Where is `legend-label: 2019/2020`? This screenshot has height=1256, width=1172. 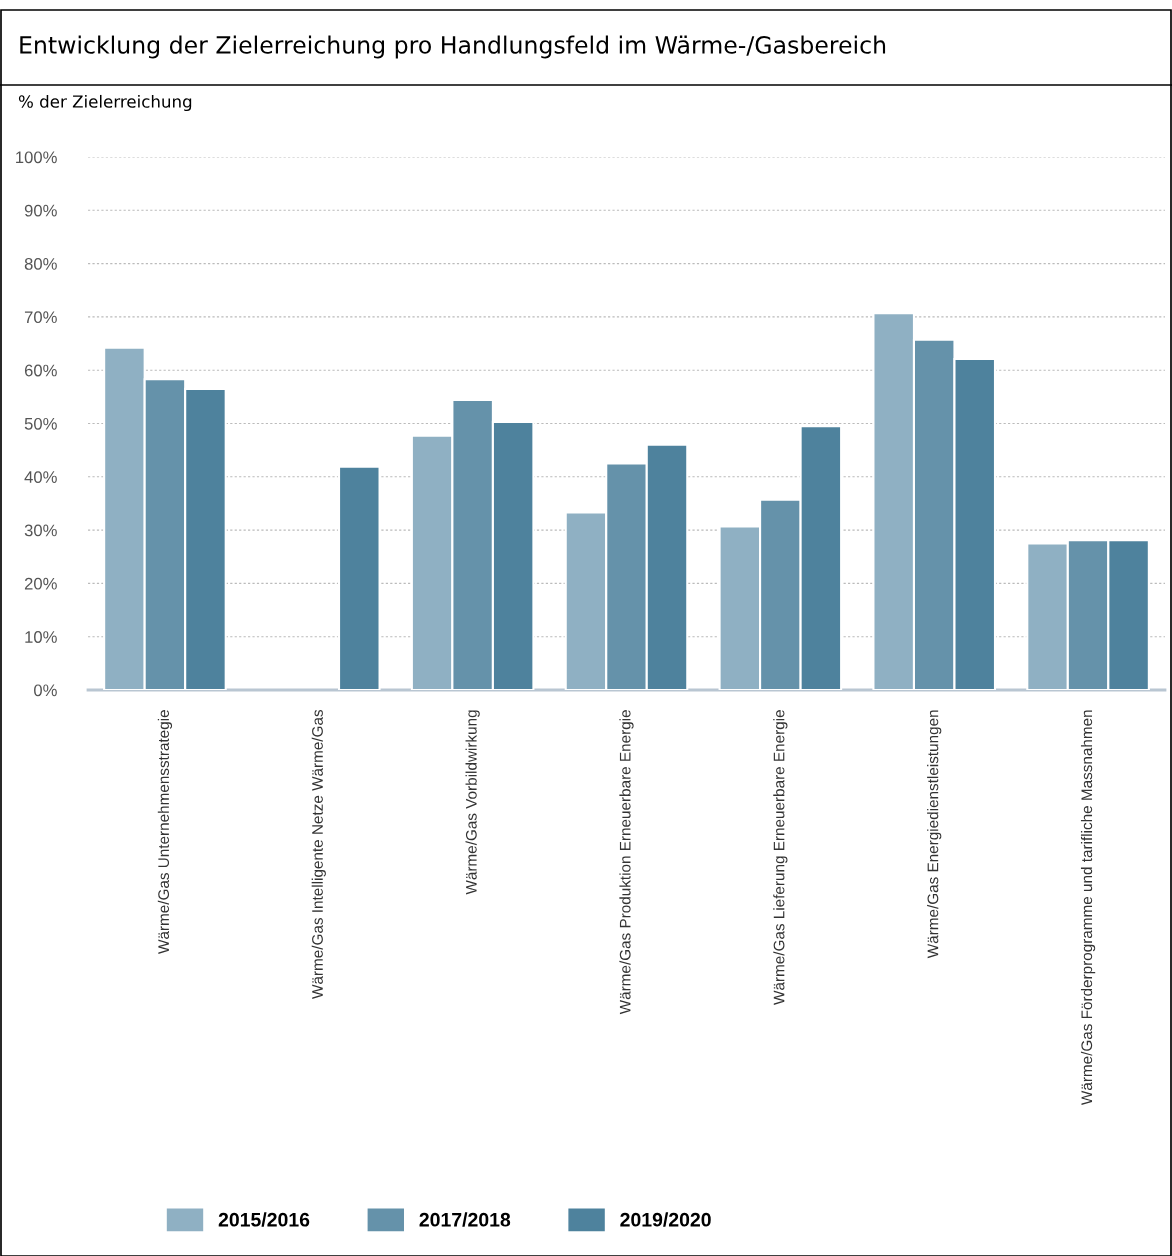 legend-label: 2019/2020 is located at coordinates (665, 1219).